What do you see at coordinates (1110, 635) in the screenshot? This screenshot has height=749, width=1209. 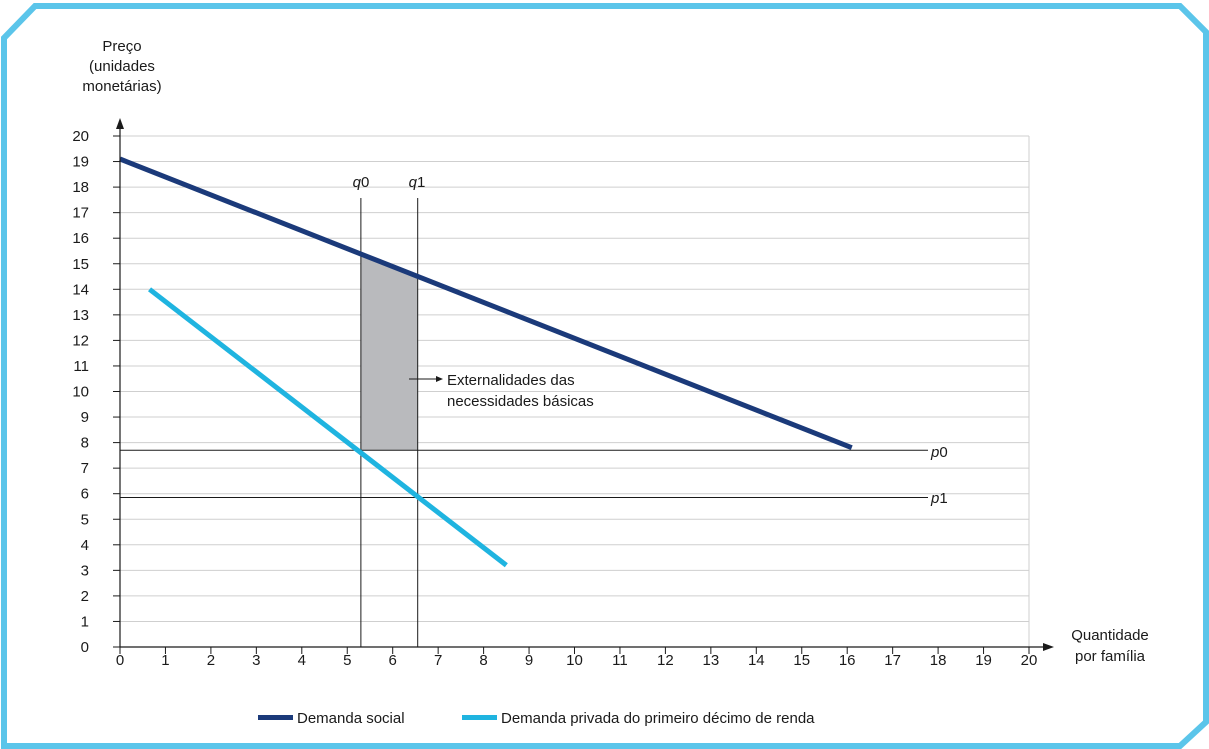 I see `x-axis-label-line-1: Quantidade` at bounding box center [1110, 635].